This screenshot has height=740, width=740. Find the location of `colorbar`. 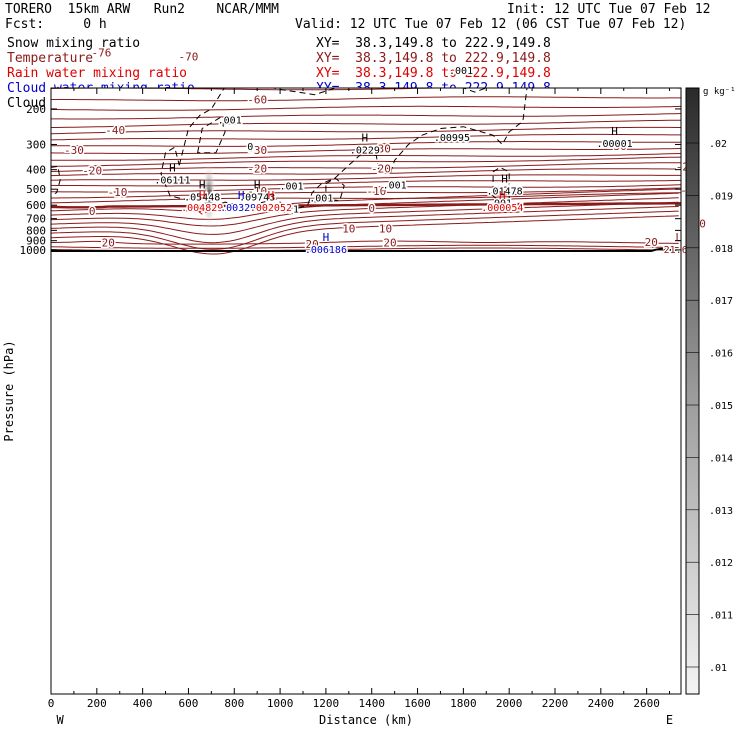

colorbar is located at coordinates (692, 391).